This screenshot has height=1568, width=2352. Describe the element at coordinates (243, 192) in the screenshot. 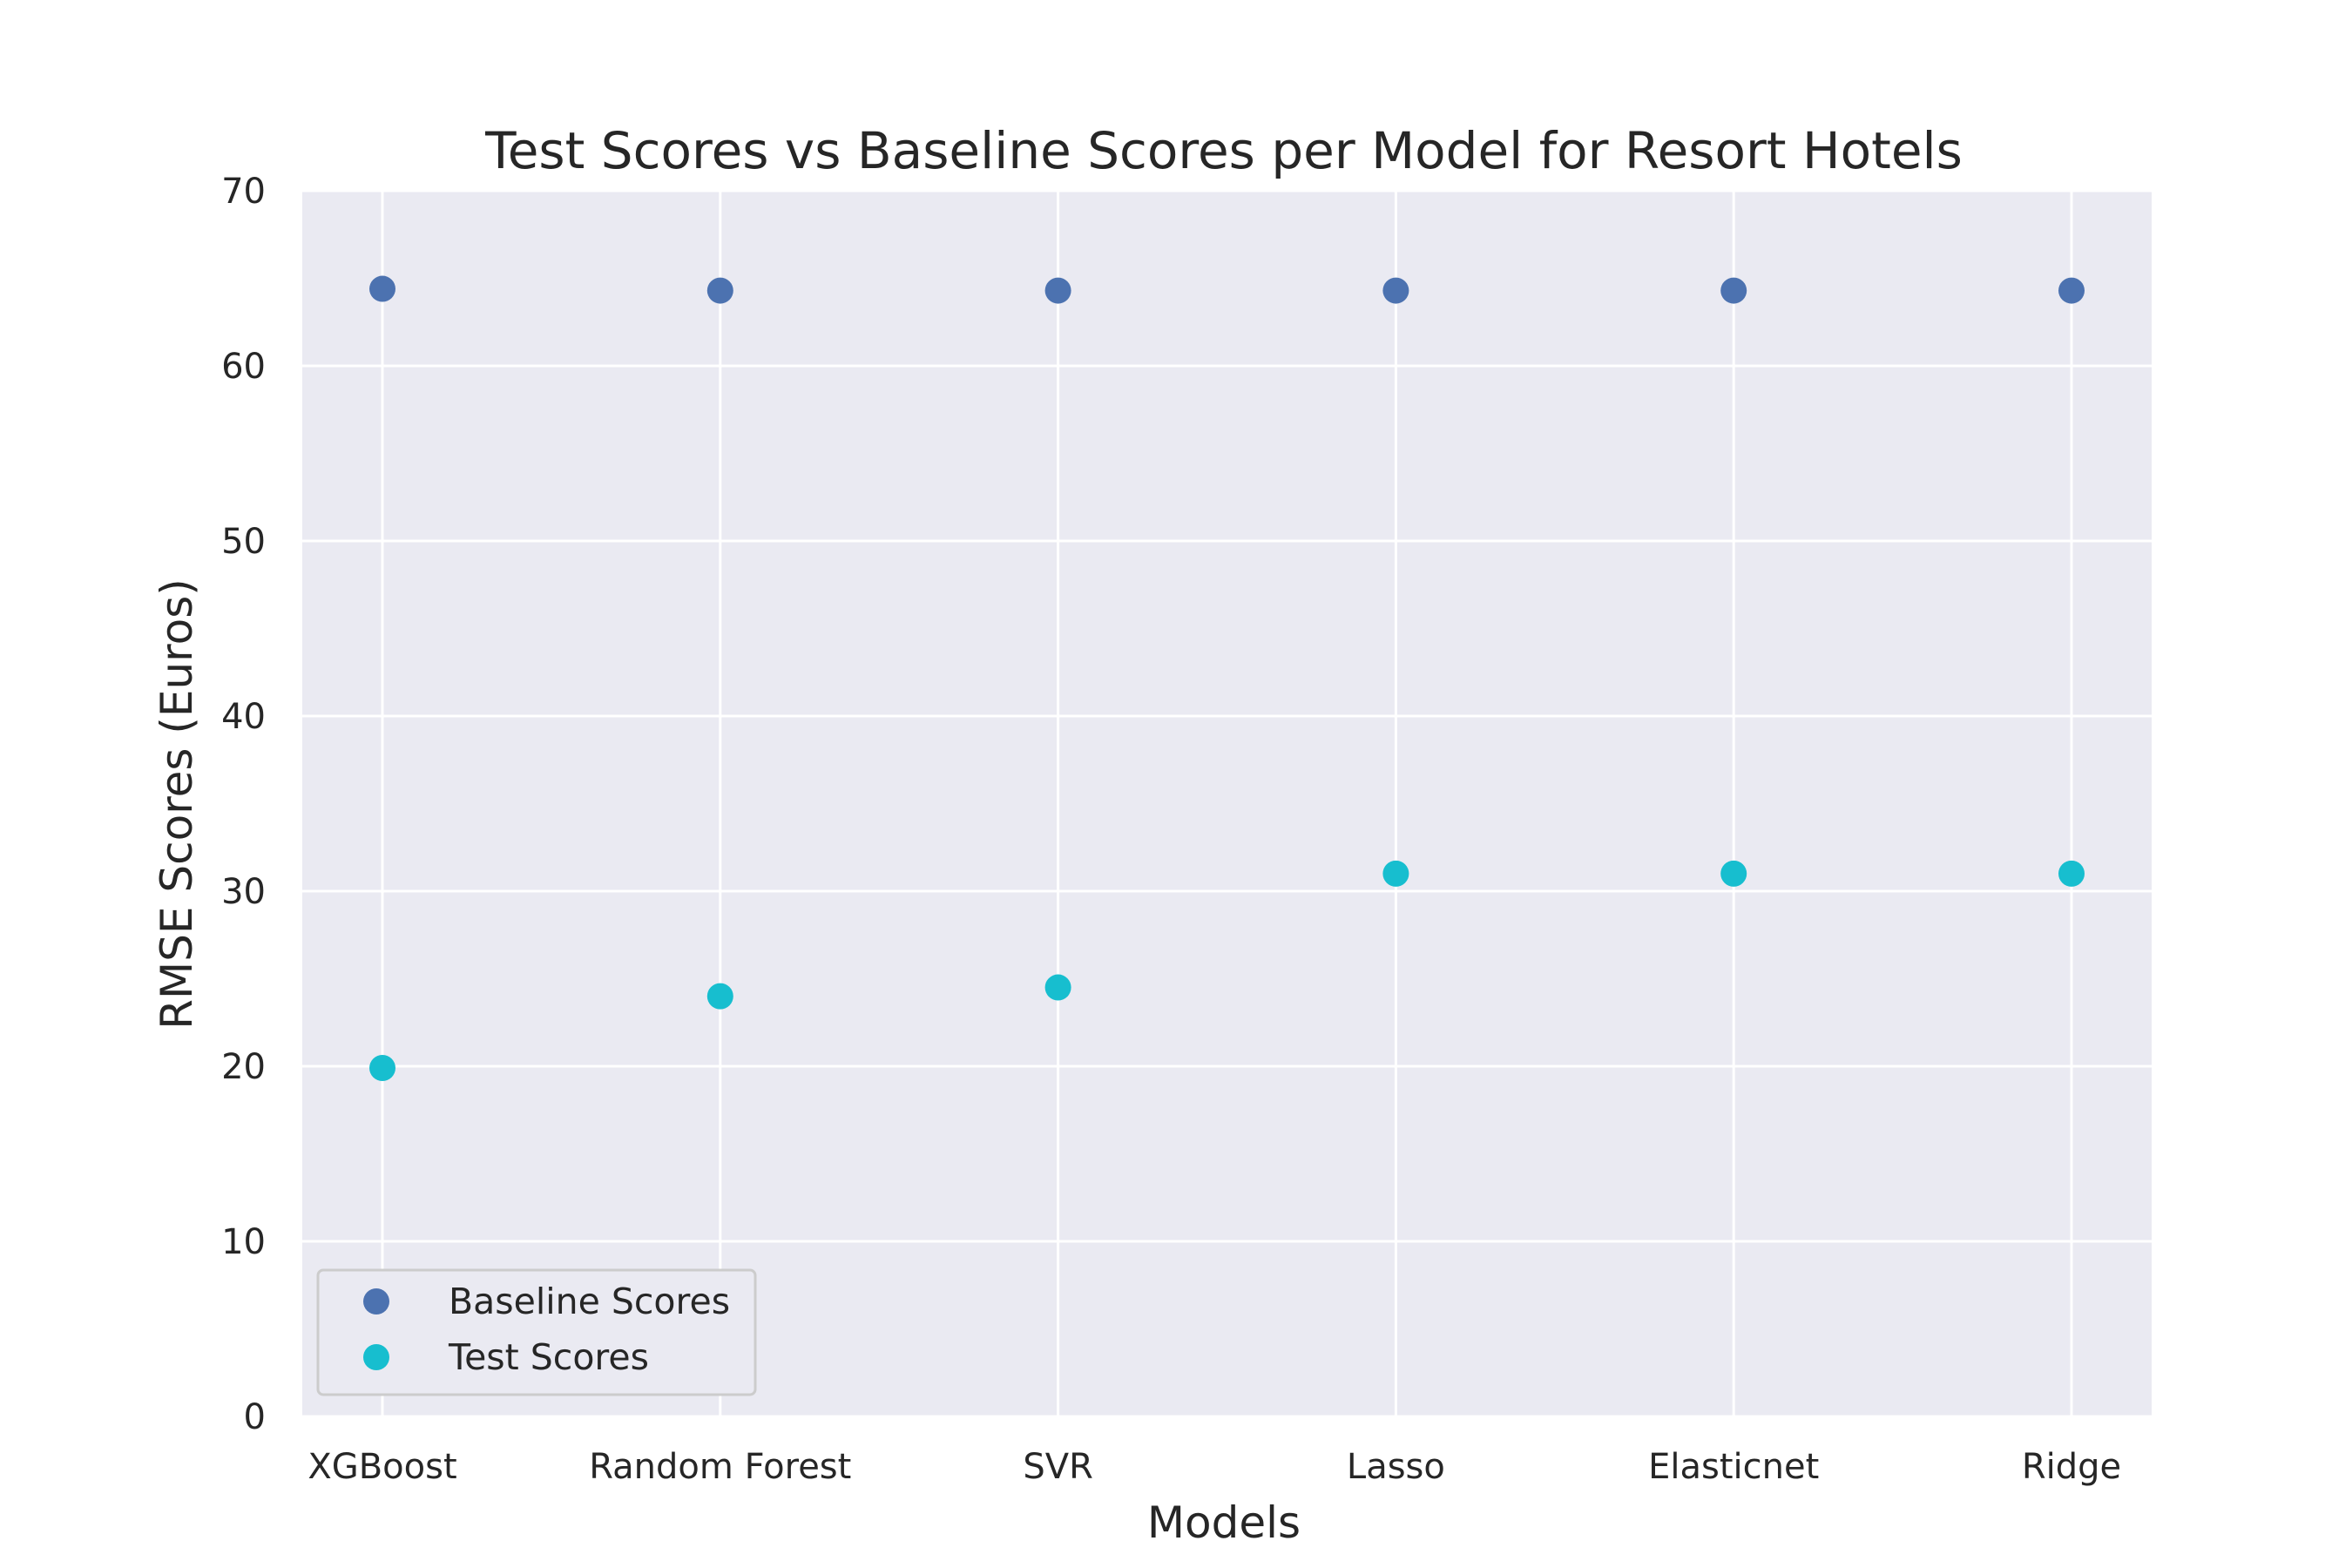

I see `y-tick-label: 70` at that location.